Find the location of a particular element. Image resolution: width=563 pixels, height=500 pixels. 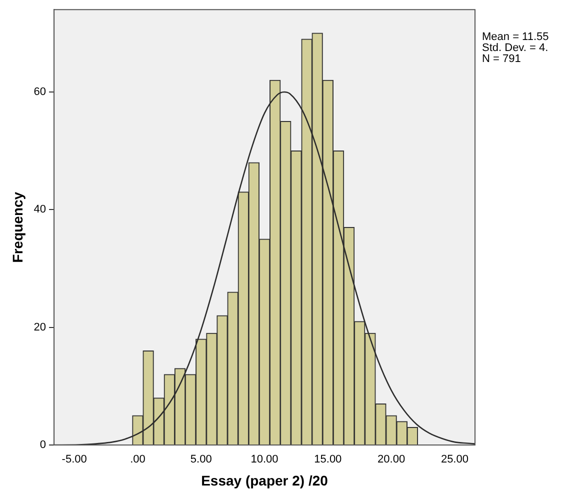

x-axis-title: Essay (paper 2) /20 is located at coordinates (264, 480).